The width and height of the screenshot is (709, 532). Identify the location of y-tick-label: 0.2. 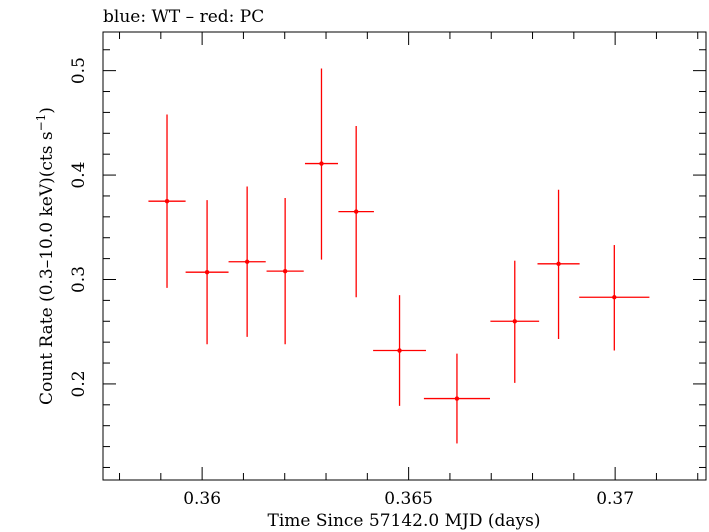
(79, 383).